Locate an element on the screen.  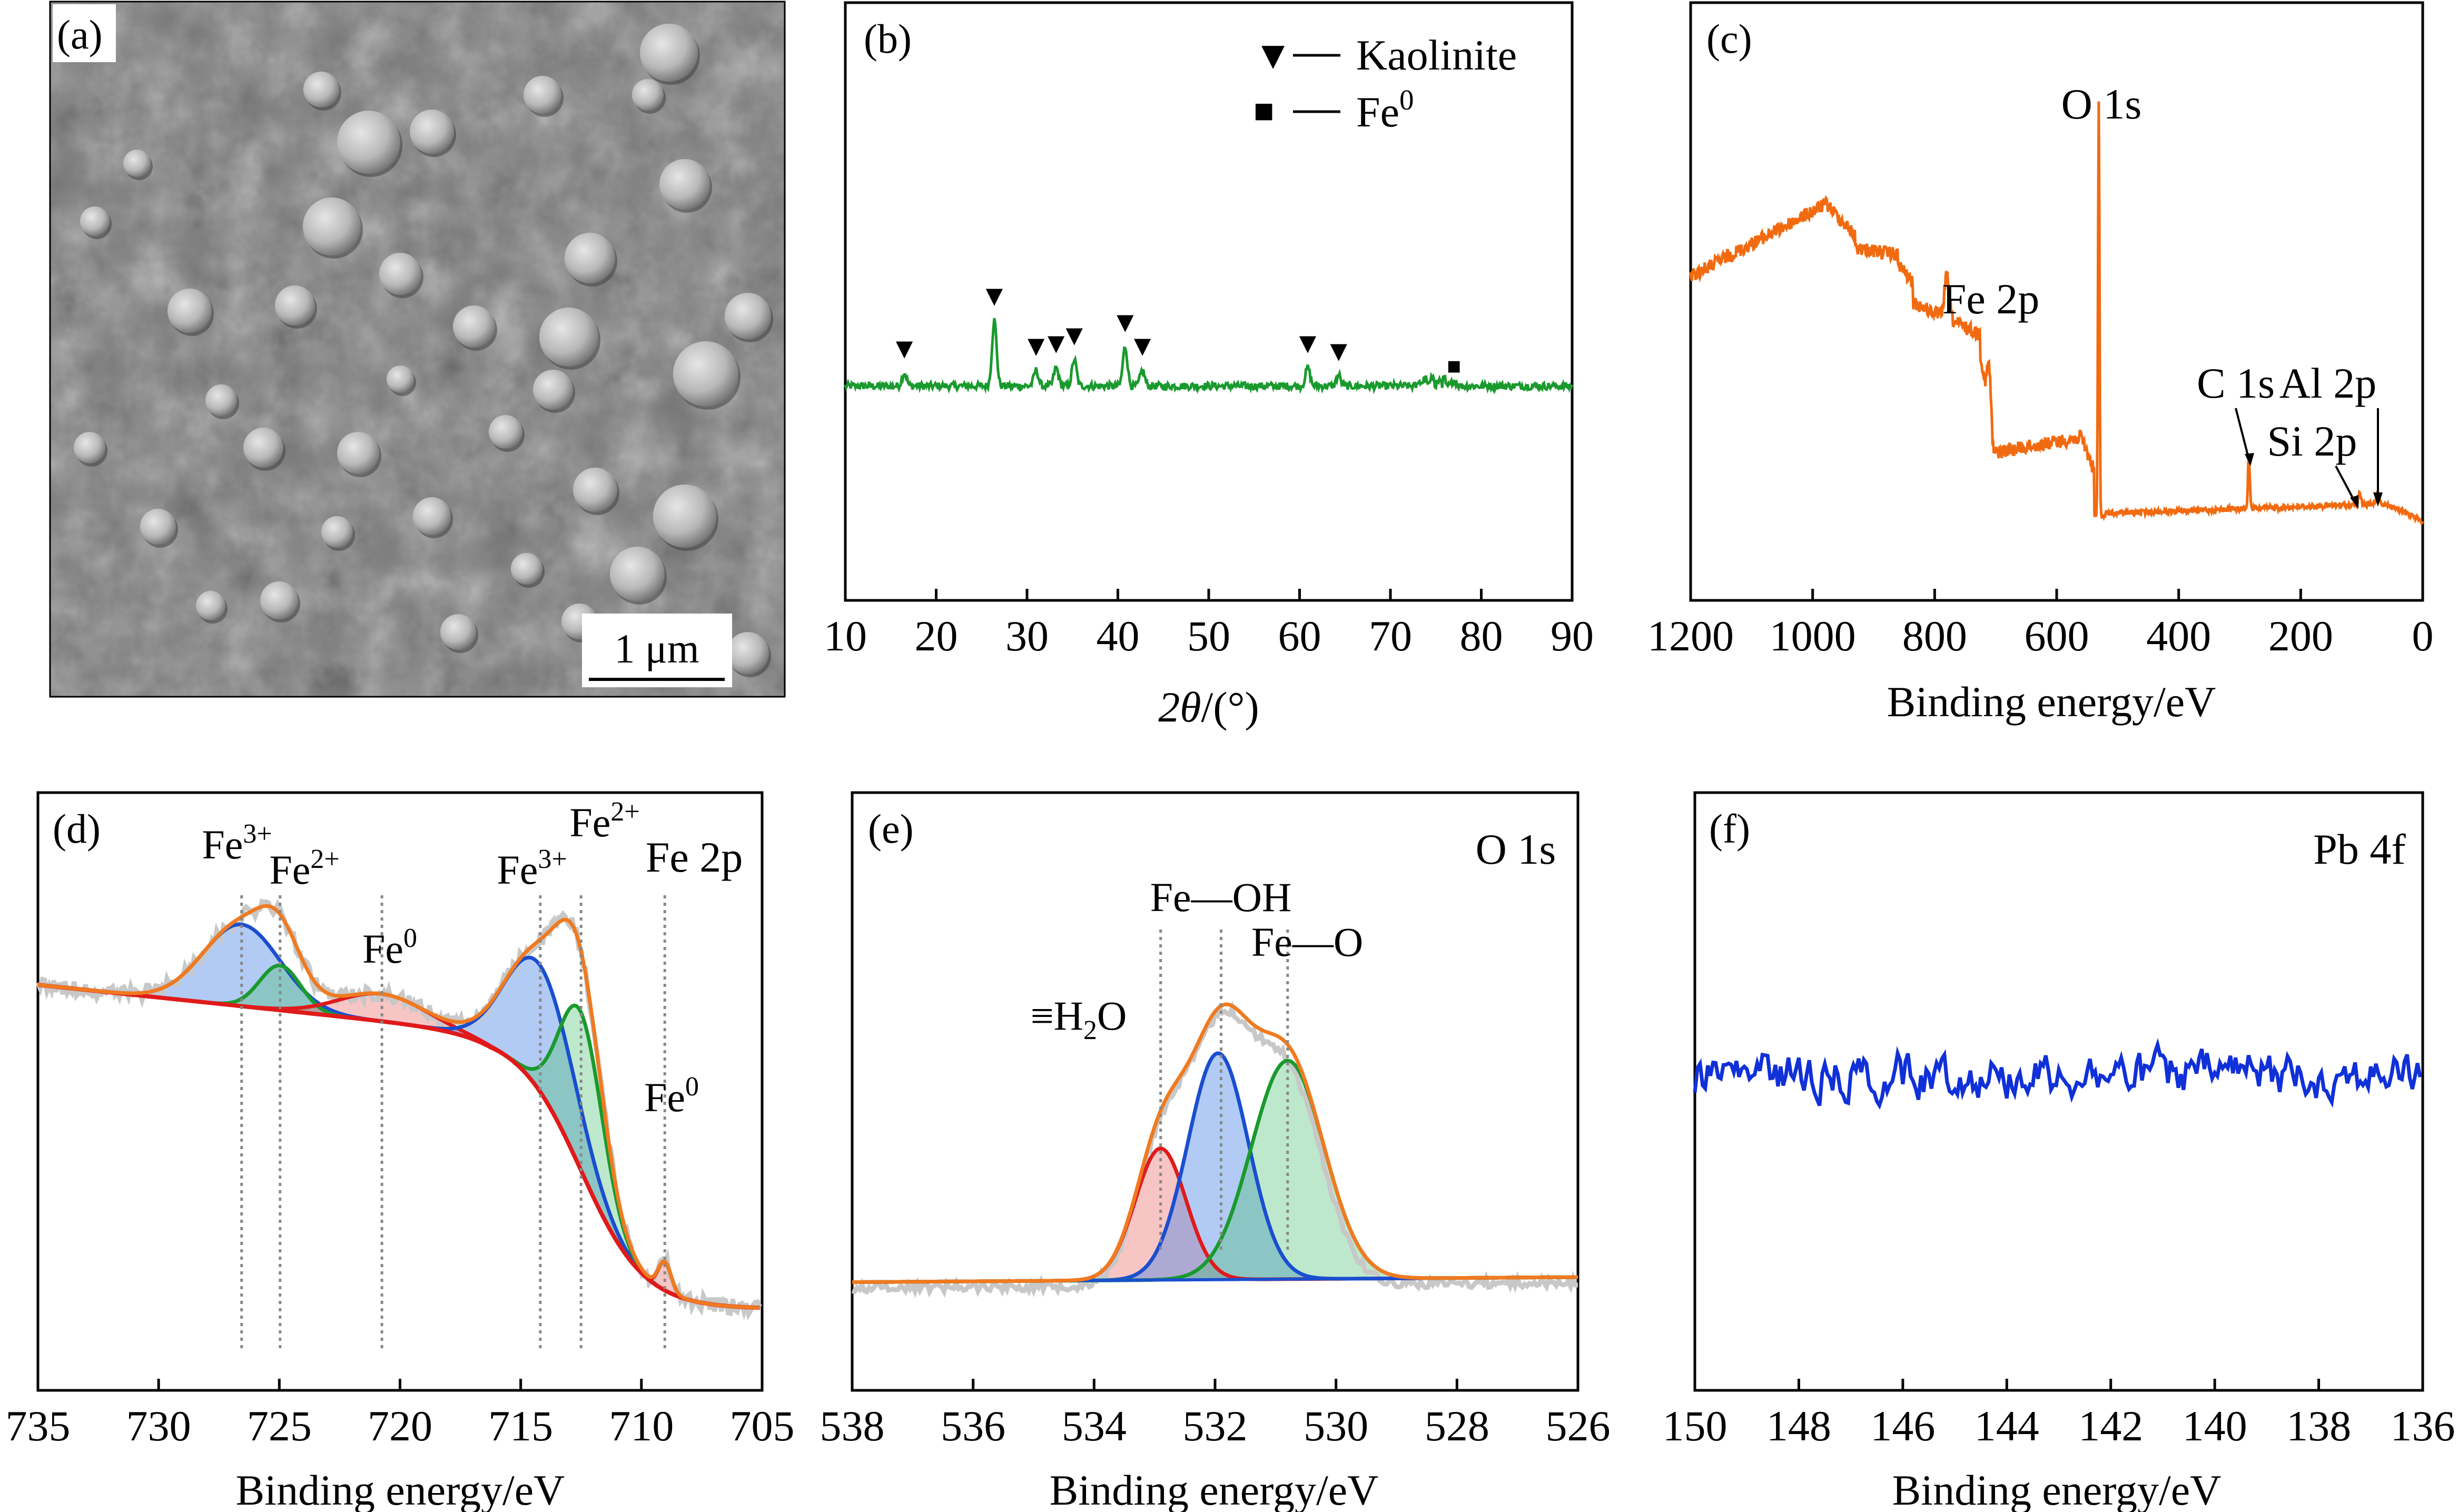
label-fe0-right: Fe0 is located at coordinates (671, 1096).